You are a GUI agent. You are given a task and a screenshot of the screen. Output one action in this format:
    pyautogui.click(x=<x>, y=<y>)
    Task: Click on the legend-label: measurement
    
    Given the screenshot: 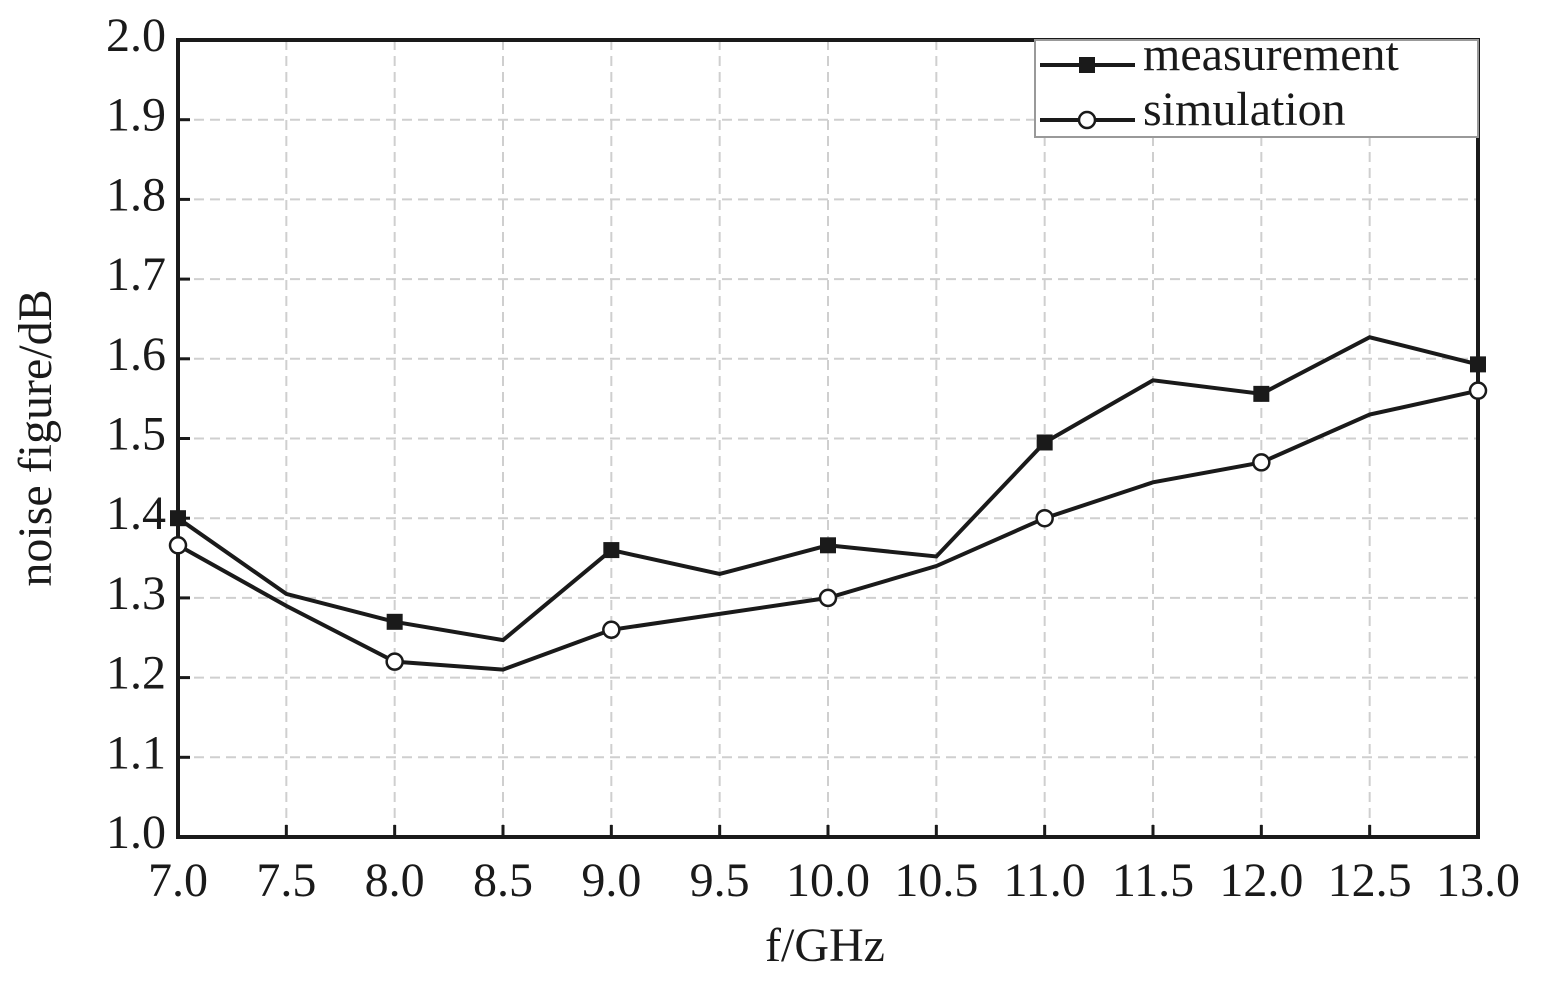 What is the action you would take?
    pyautogui.click(x=1271, y=54)
    